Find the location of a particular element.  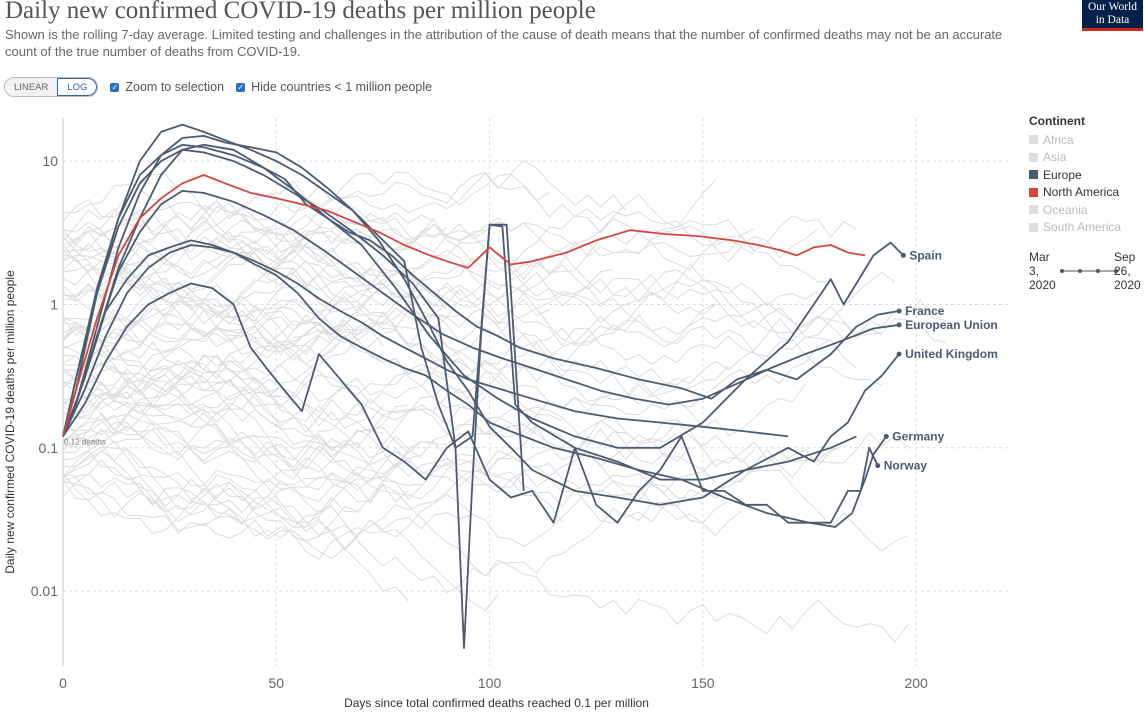

timeline-start-day: 3, is located at coordinates (1034, 271).